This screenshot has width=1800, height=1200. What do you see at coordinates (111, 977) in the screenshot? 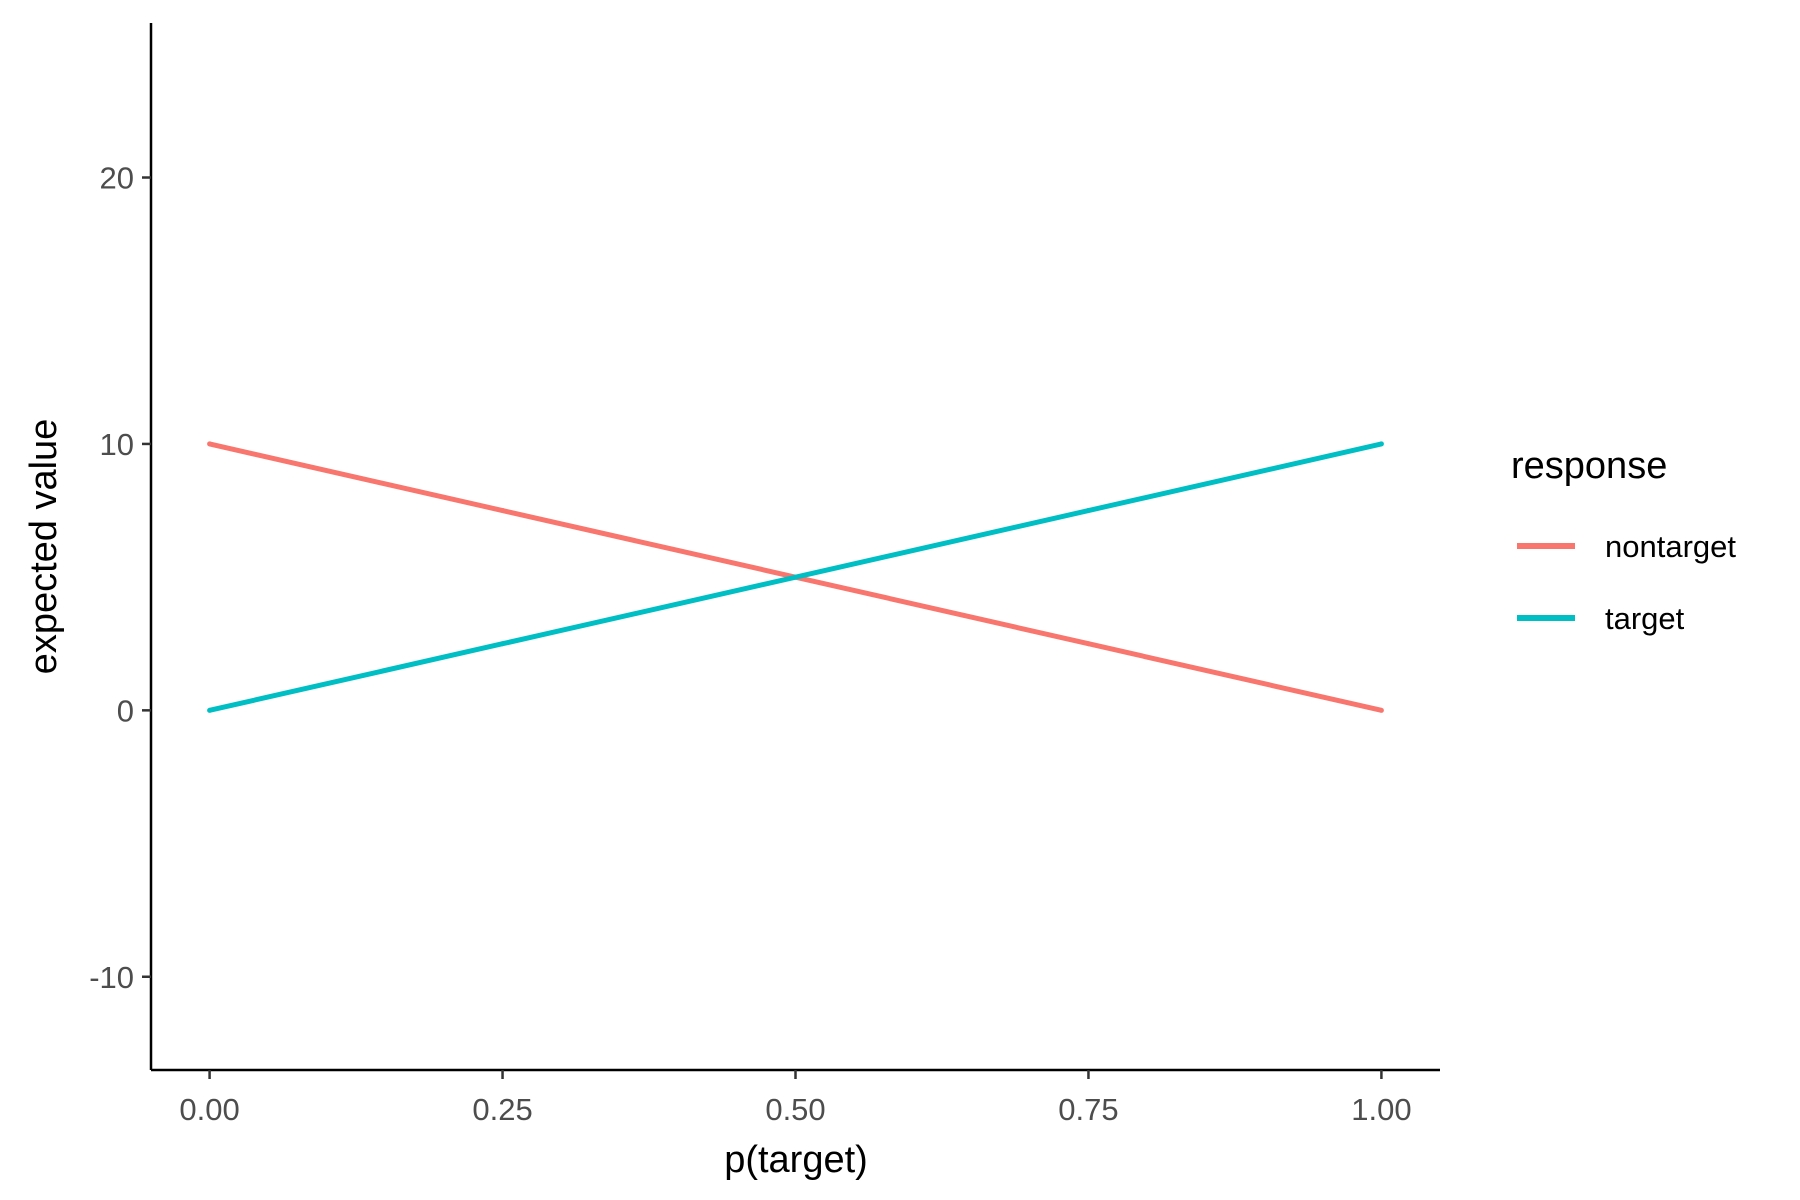
I see `y-tick-label: -10` at bounding box center [111, 977].